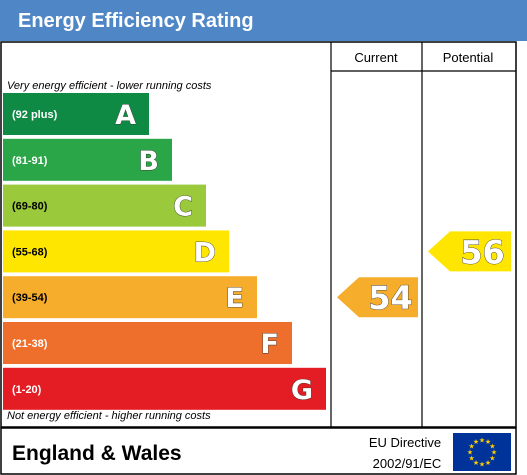 The width and height of the screenshot is (527, 475). Describe the element at coordinates (390, 298) in the screenshot. I see `current-rating-value: 54` at that location.